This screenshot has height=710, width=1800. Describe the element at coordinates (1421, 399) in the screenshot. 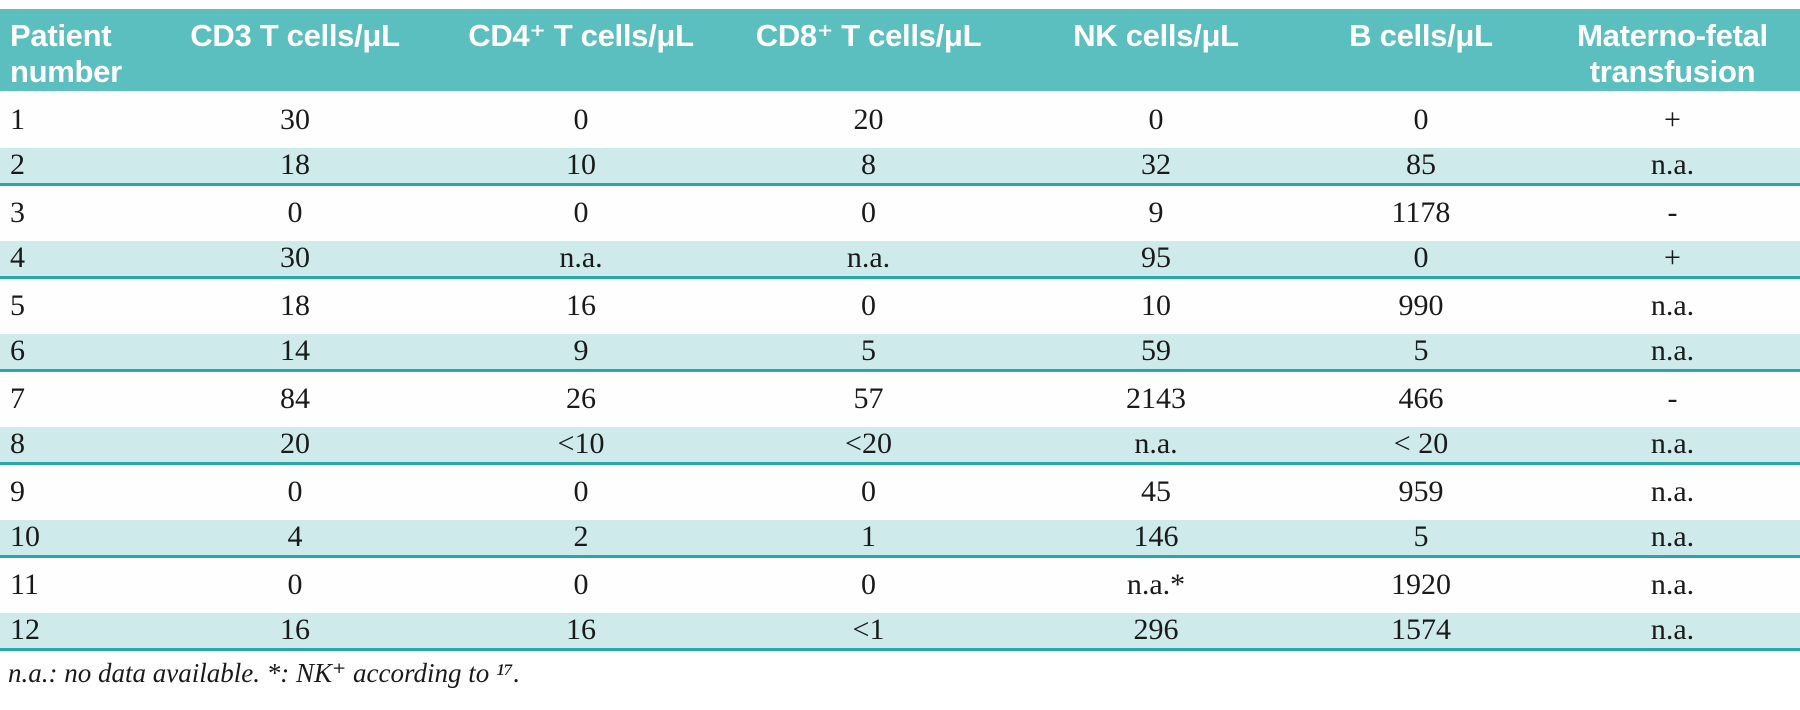

I see `table-cell: 466` at that location.